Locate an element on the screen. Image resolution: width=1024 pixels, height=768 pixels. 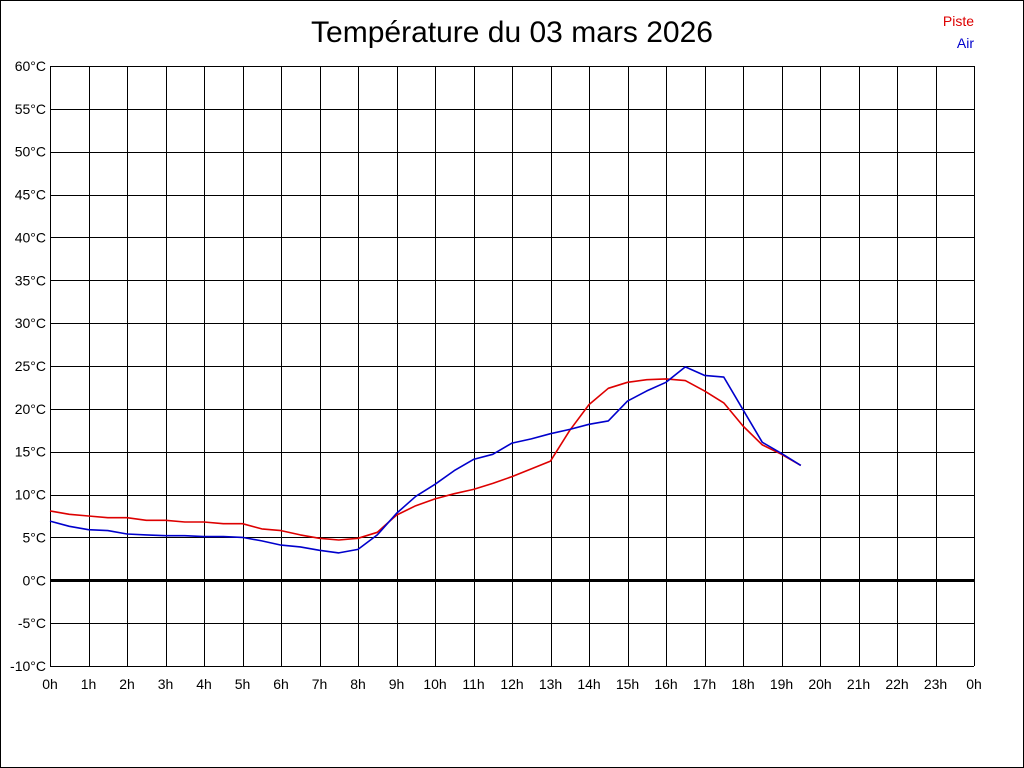
y-tick-label: 35°C is located at coordinates (30, 280).